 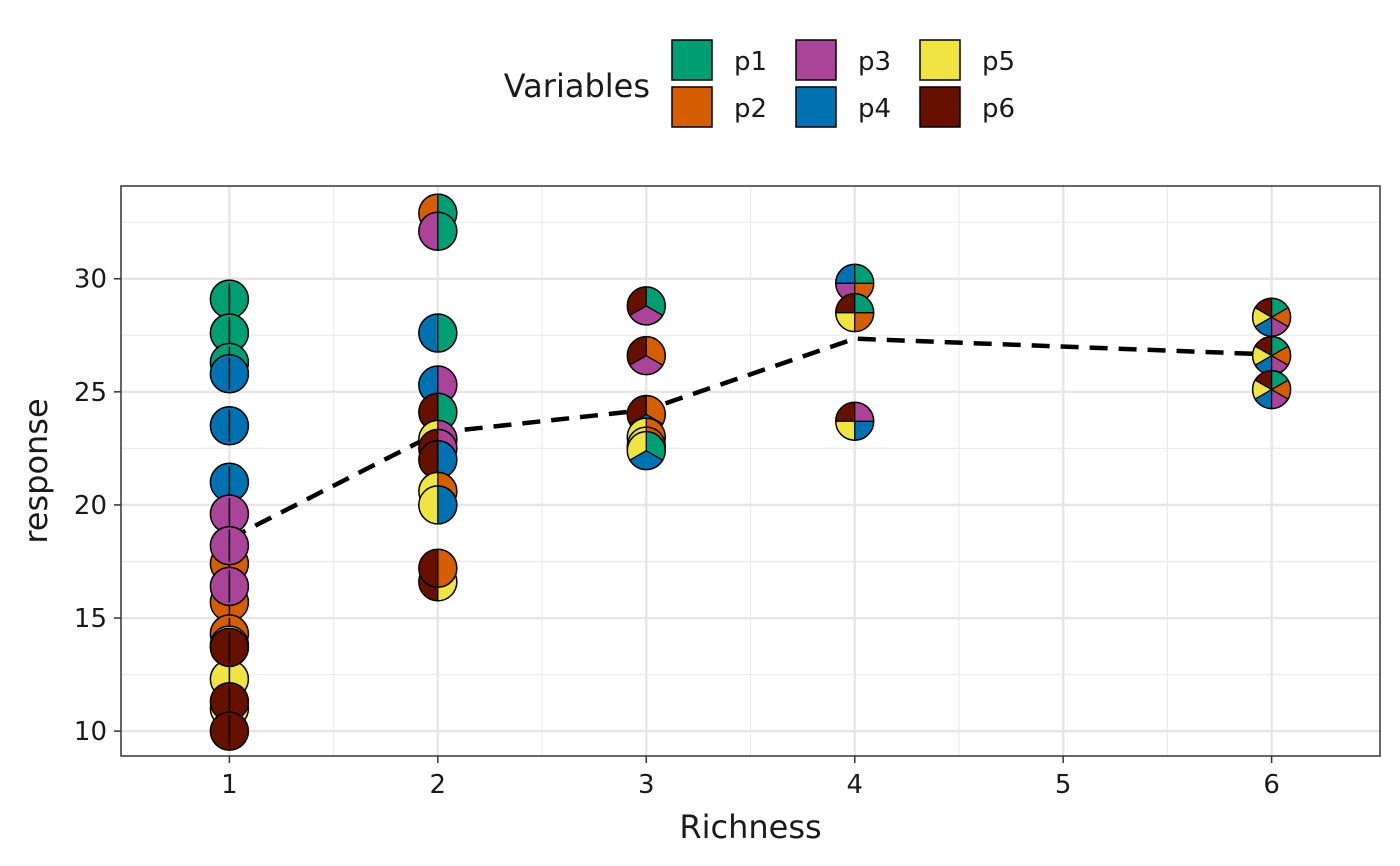 What do you see at coordinates (90, 393) in the screenshot?
I see `y-tick-label: 25` at bounding box center [90, 393].